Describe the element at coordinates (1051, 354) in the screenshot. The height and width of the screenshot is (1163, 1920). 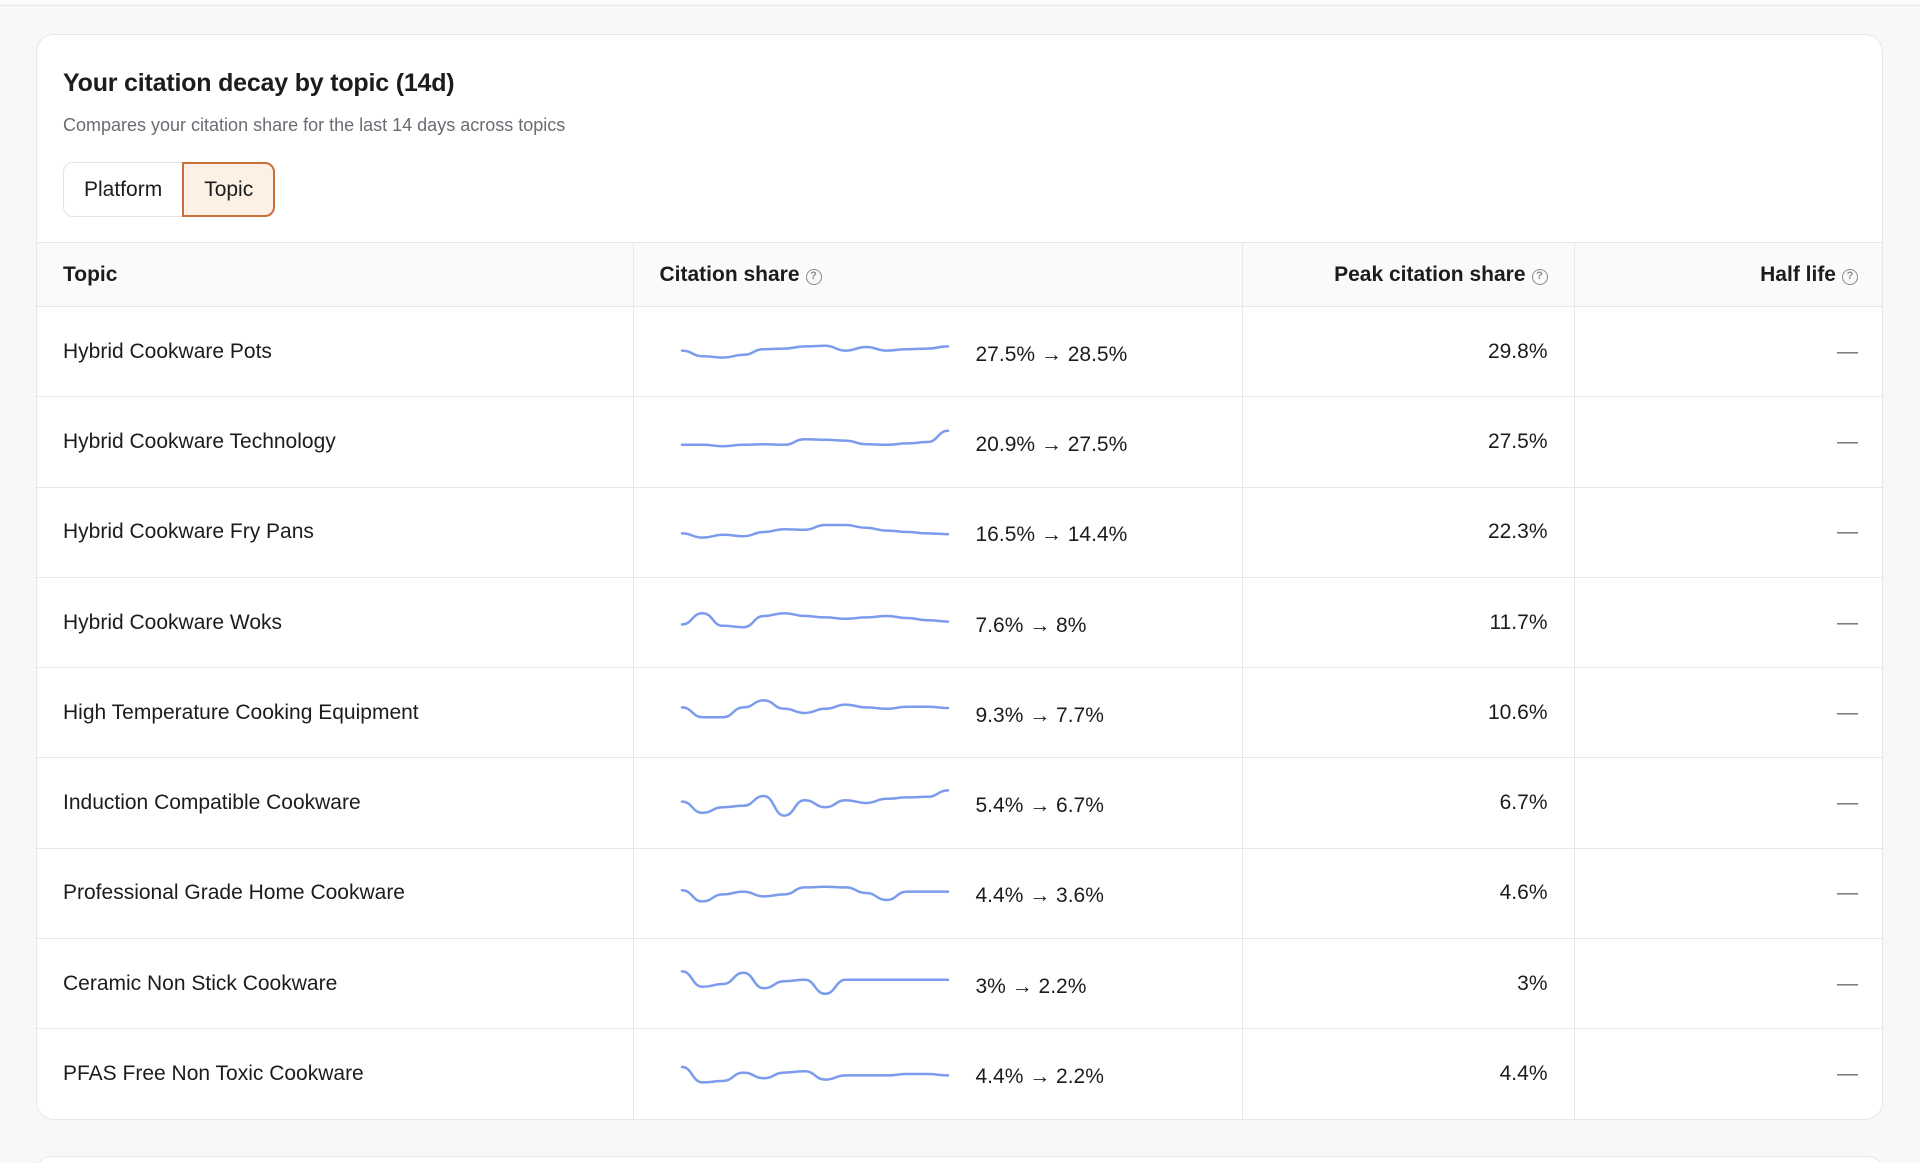
I see `share-change: 27.5% → 28.5%` at that location.